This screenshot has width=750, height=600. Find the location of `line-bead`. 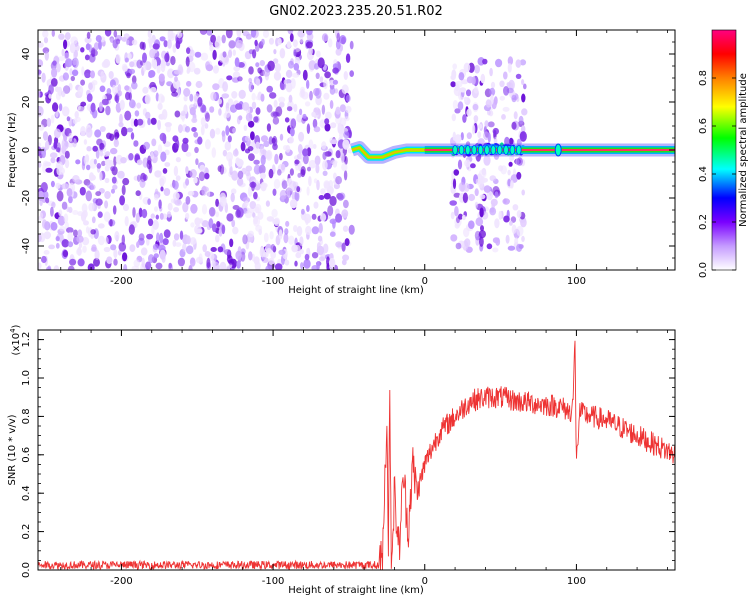

line-bead is located at coordinates (512, 150).